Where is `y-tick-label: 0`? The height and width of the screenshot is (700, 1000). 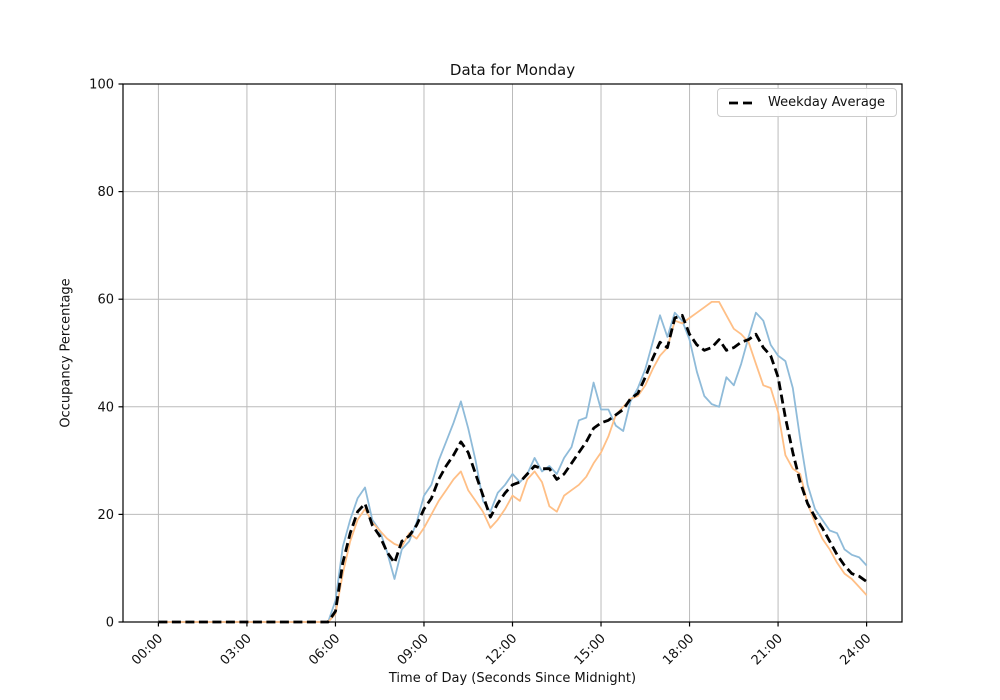 y-tick-label: 0 is located at coordinates (110, 623).